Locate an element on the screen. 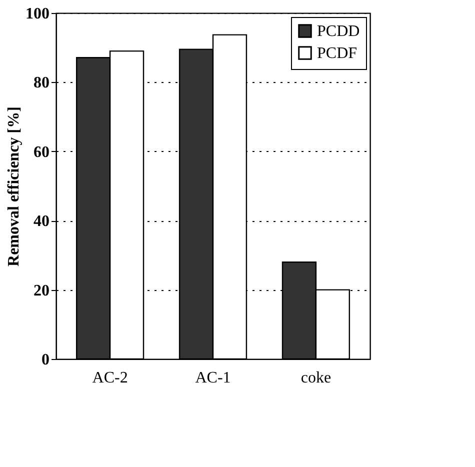 This screenshot has height=467, width=475. y-tick-label: 40 is located at coordinates (42, 221).